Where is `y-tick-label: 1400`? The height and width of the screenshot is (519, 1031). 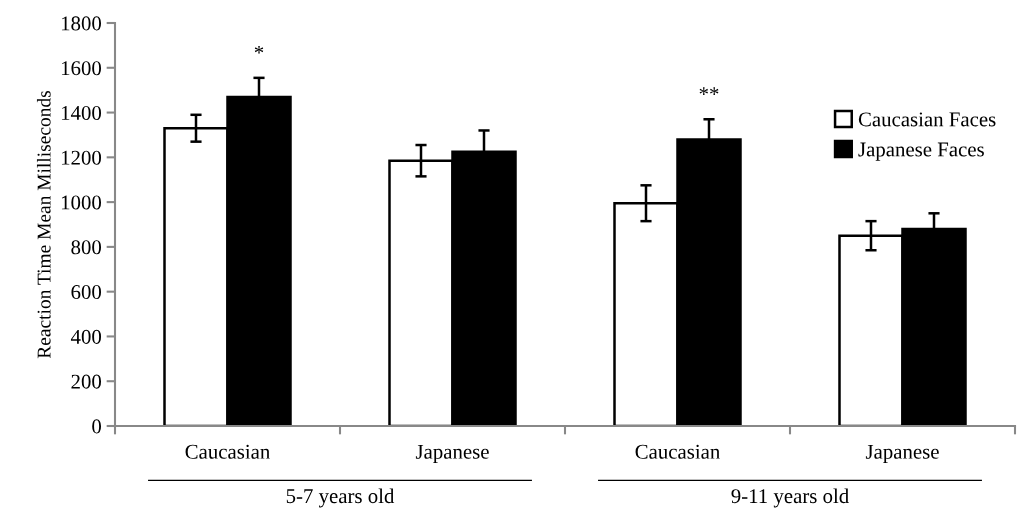
y-tick-label: 1400 is located at coordinates (81, 112).